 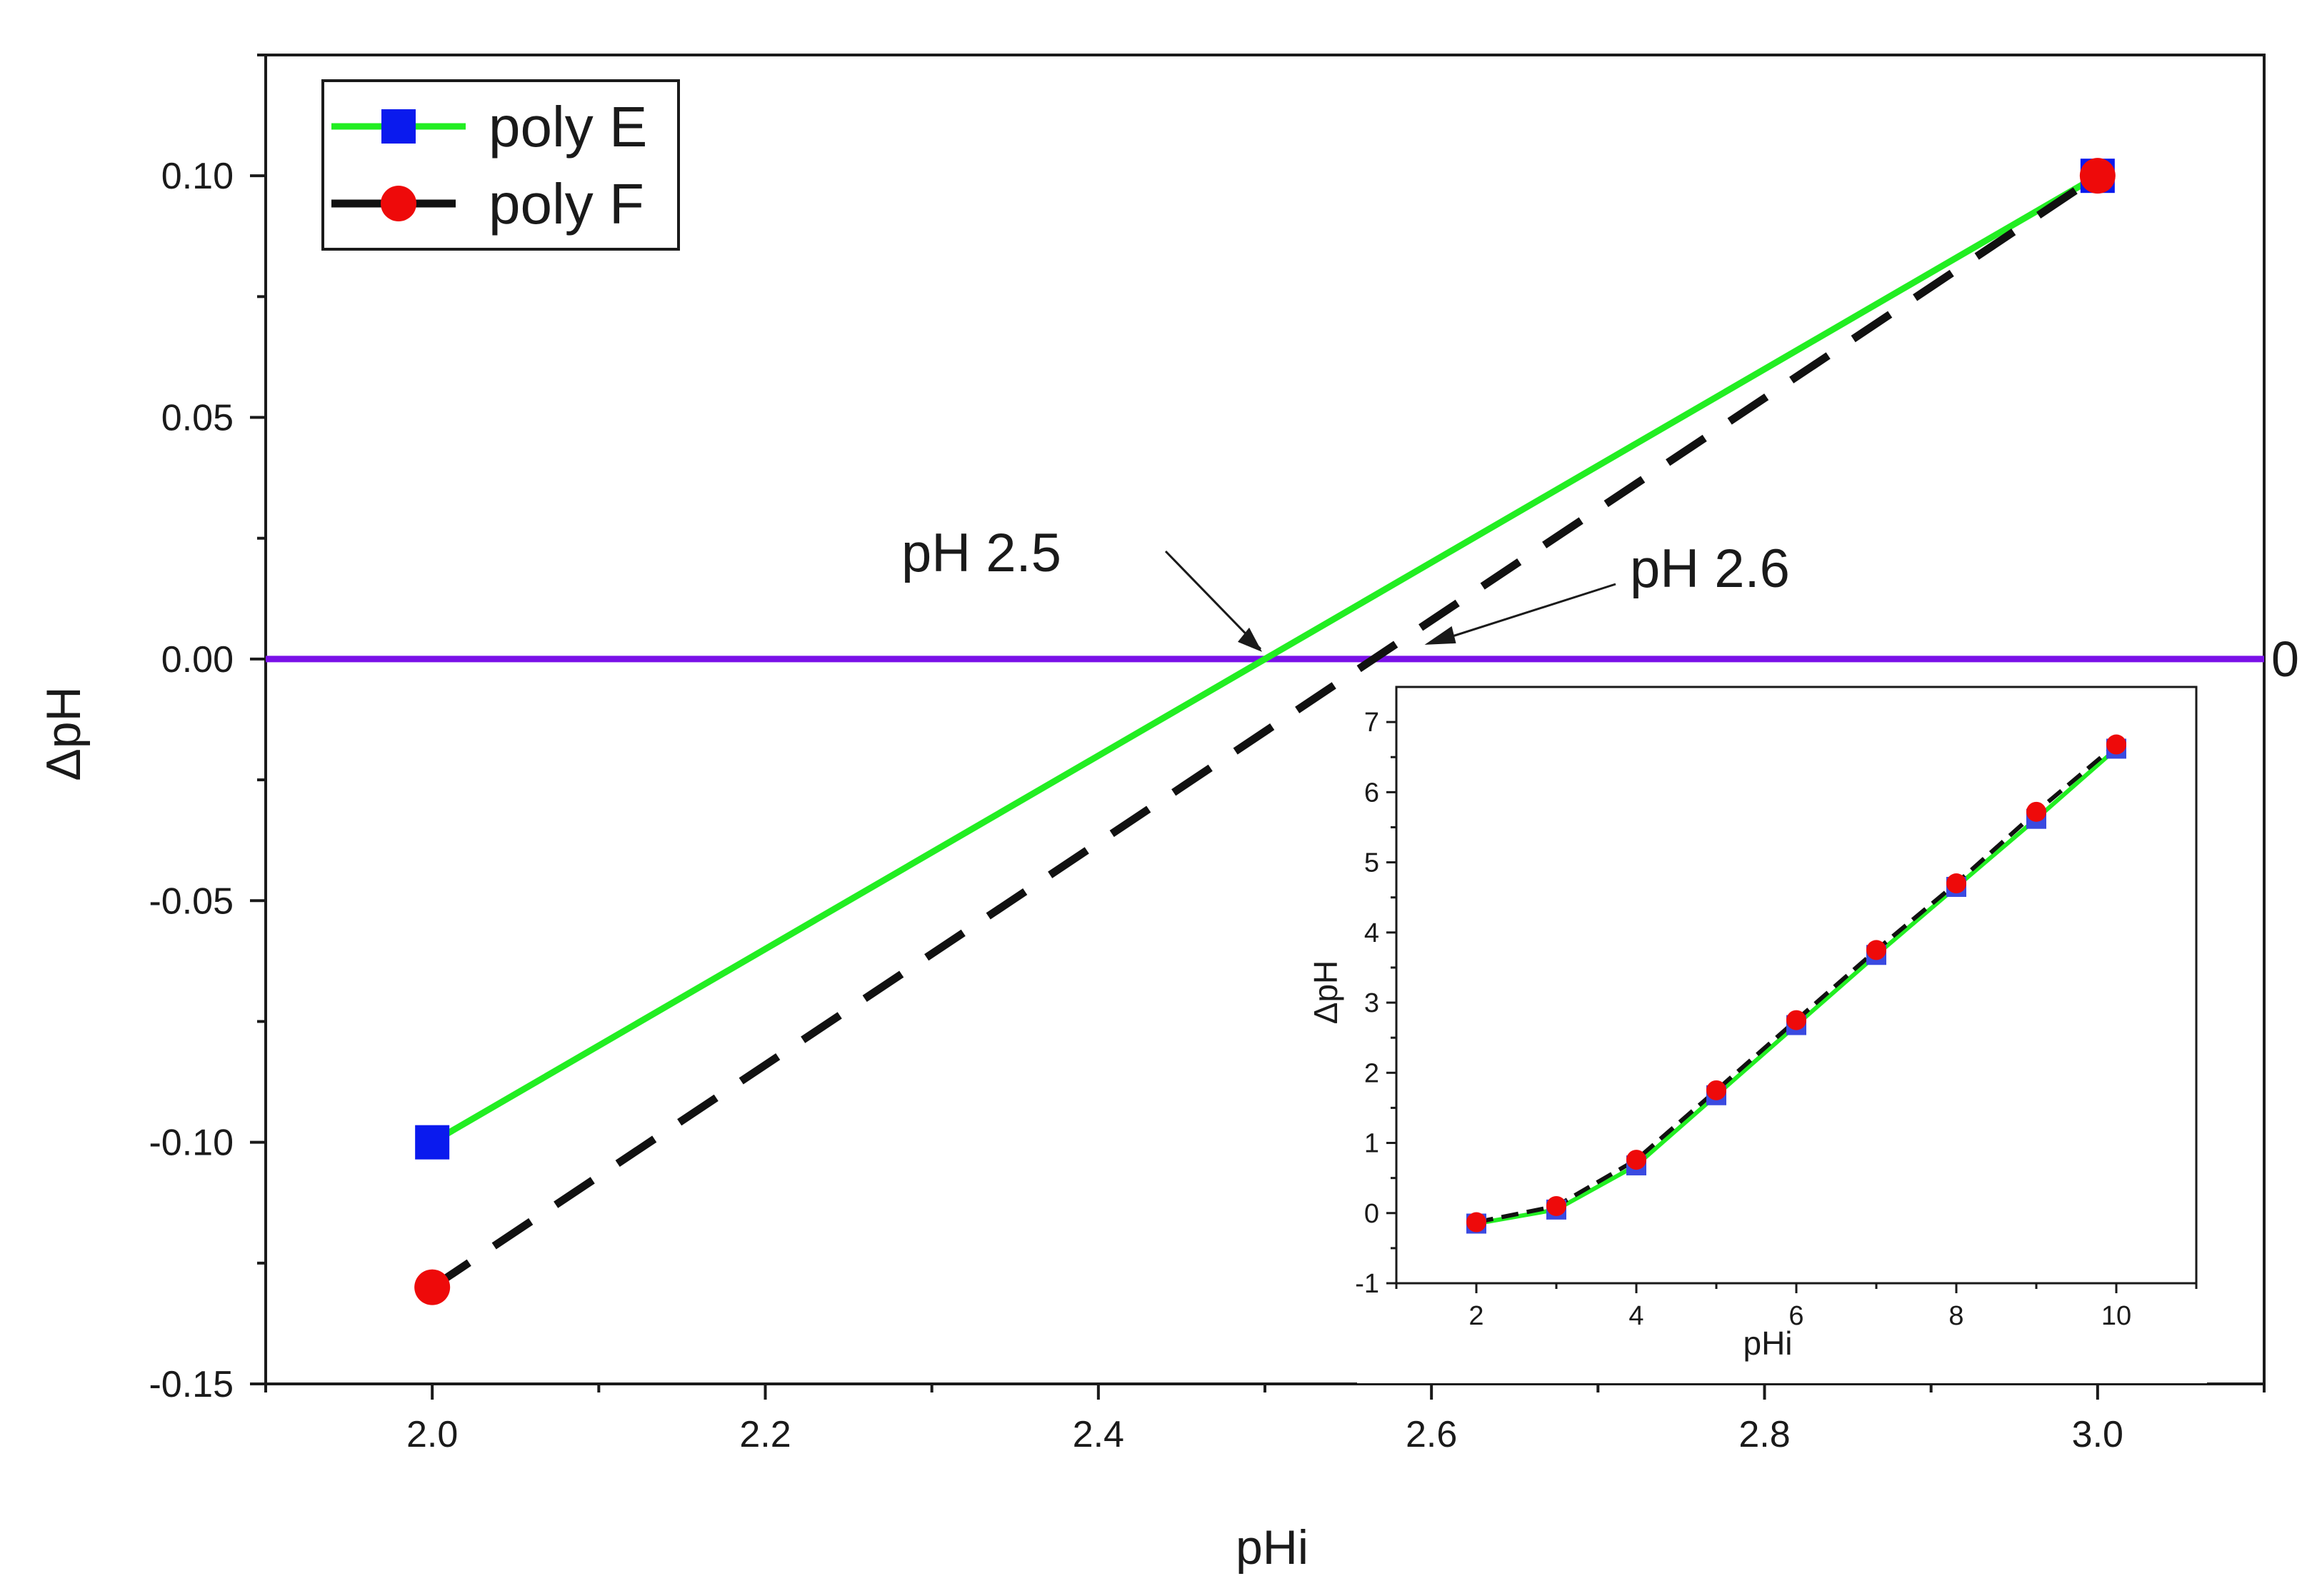 I want to click on y-tick-label: -0.05, so click(x=191, y=901).